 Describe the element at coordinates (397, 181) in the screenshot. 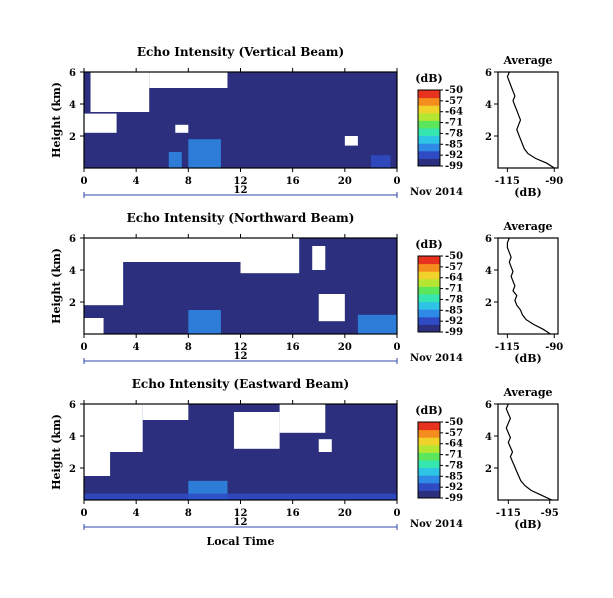

I see `x-tick-label: 0` at that location.